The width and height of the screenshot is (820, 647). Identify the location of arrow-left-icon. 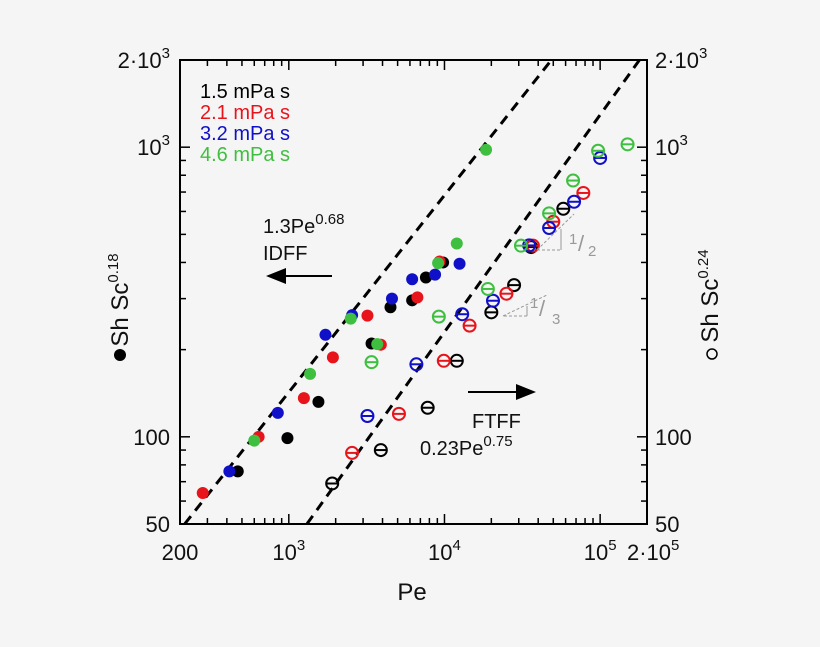
(276, 276).